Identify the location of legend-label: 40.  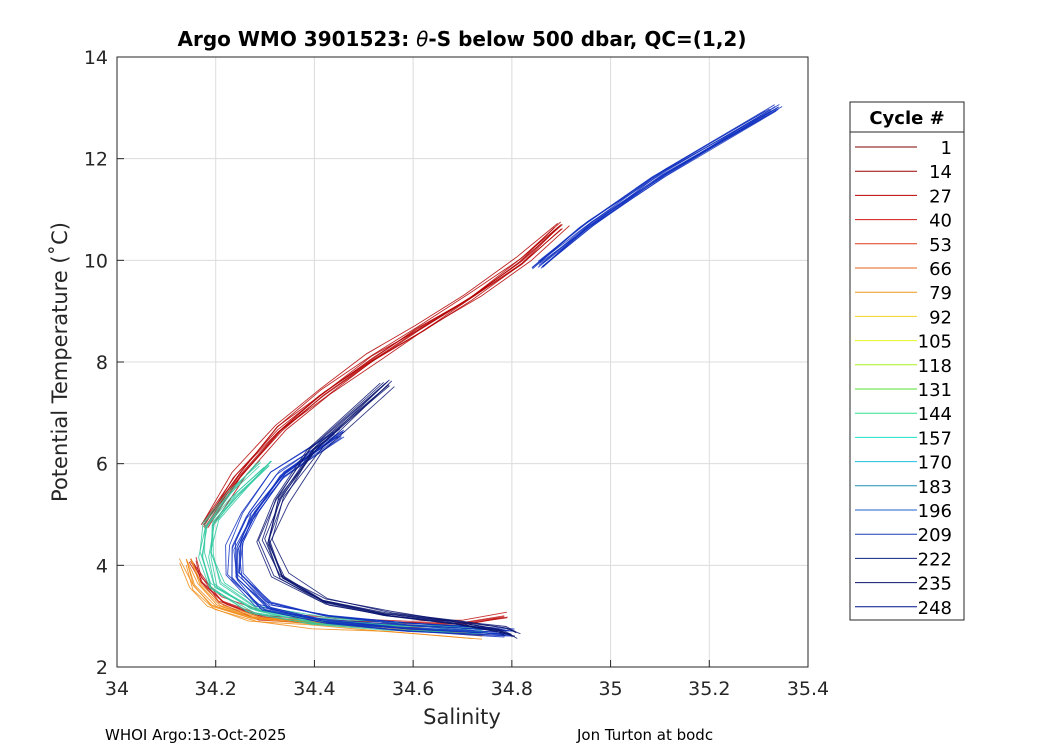
(940, 221).